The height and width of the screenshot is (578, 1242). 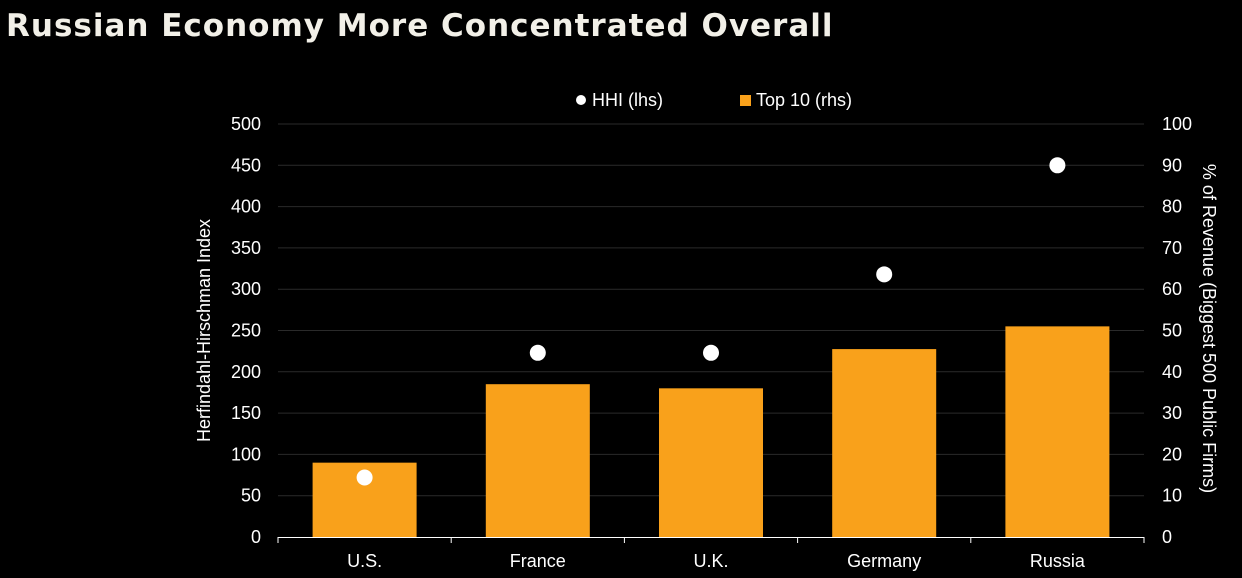 I want to click on bar-france, so click(x=537, y=460).